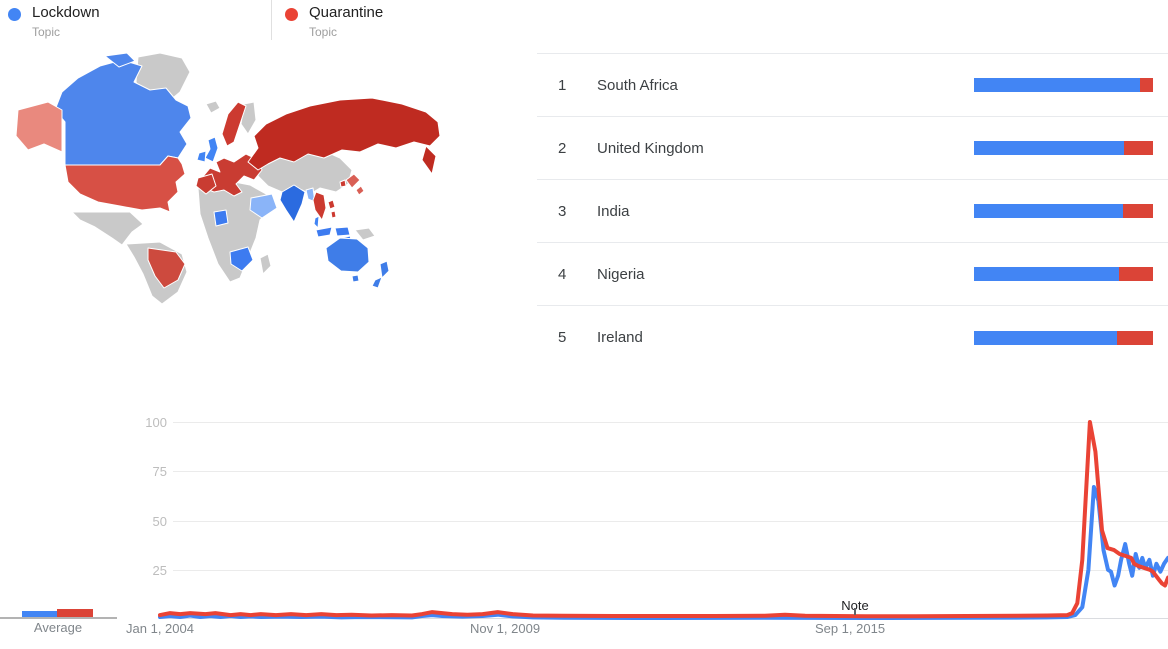 The image size is (1168, 649). I want to click on list-item: 3 India, so click(852, 211).